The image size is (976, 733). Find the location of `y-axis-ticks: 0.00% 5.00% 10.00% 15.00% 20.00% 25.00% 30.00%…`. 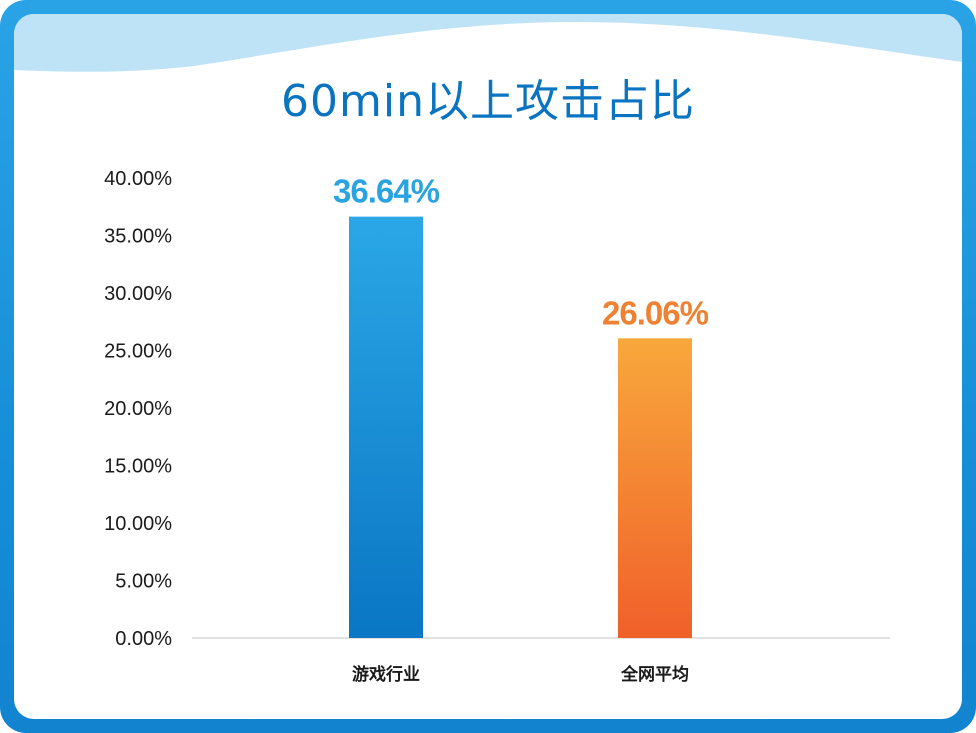

y-axis-ticks: 0.00% 5.00% 10.00% 15.00% 20.00% 25.00% 30.00%… is located at coordinates (138, 409).